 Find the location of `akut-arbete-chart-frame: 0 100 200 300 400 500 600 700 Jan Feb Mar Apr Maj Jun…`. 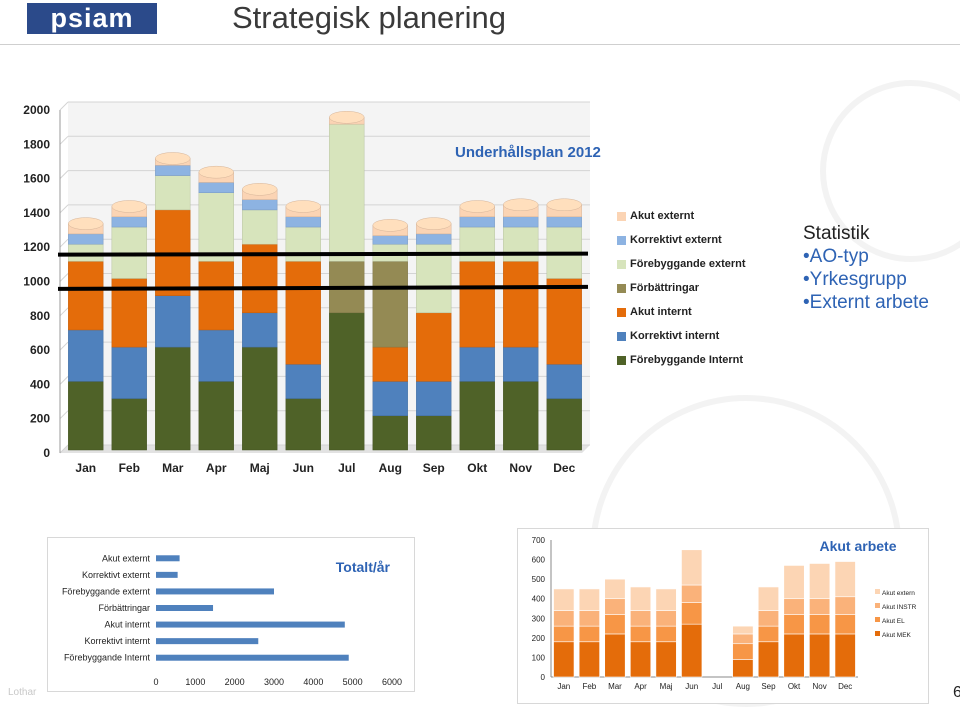

akut-arbete-chart-frame: 0 100 200 300 400 500 600 700 Jan Feb Mar Apr Maj Jun… is located at coordinates (723, 616).